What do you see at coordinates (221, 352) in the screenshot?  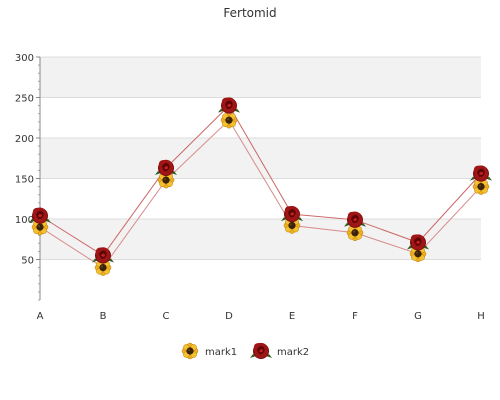 I see `legend-label: mark1` at bounding box center [221, 352].